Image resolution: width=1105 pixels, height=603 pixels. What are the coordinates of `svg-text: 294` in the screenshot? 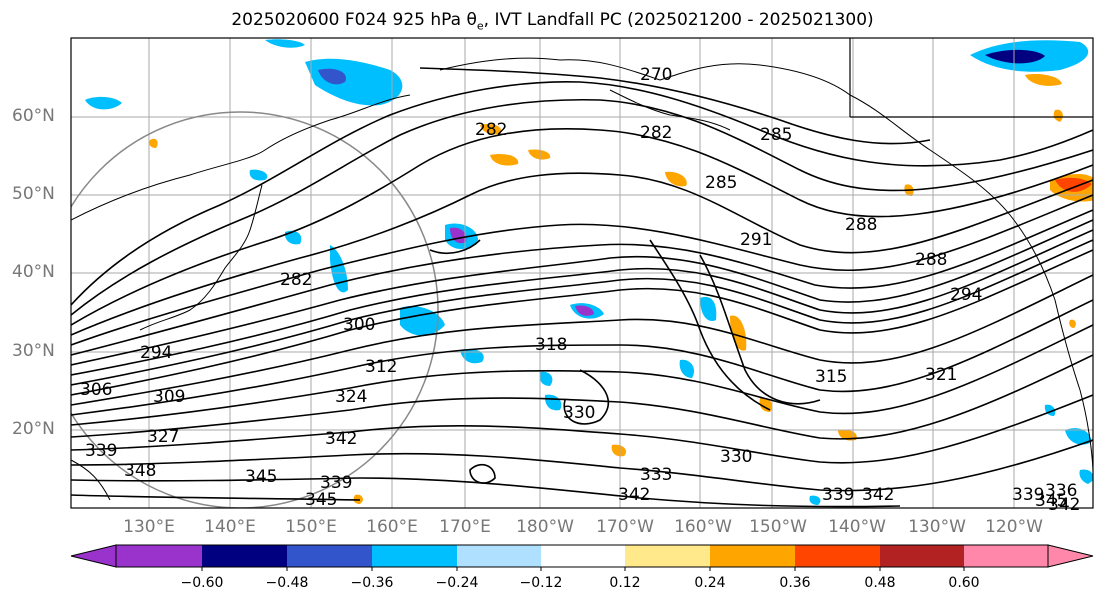 It's located at (966, 295).